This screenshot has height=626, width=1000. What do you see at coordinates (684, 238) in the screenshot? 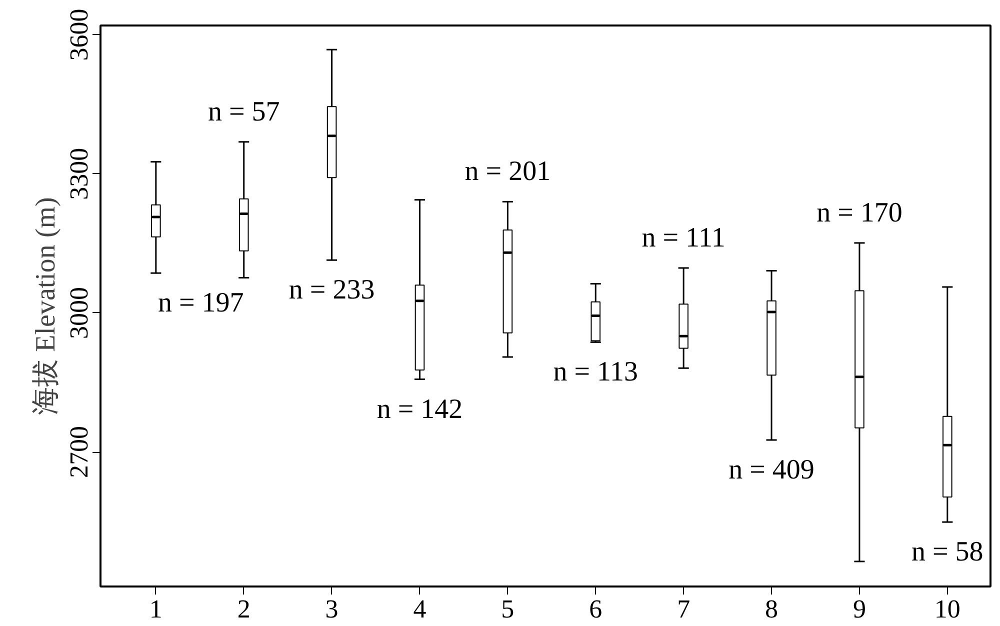
I see `annotation: n = 111` at bounding box center [684, 238].